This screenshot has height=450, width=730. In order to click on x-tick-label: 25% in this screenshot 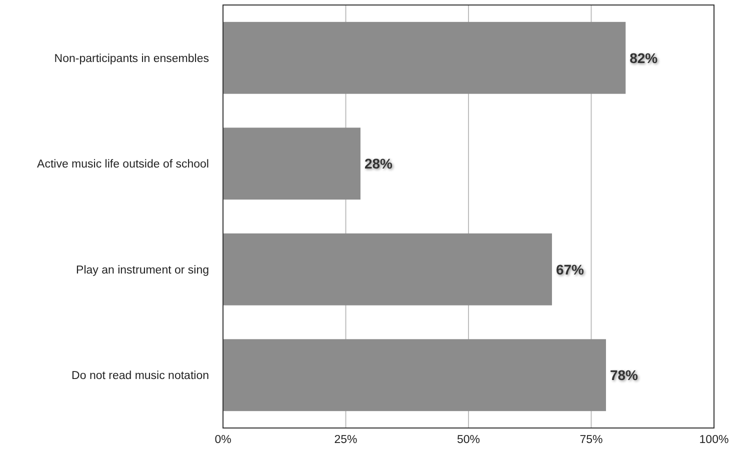, I will do `click(346, 440)`.